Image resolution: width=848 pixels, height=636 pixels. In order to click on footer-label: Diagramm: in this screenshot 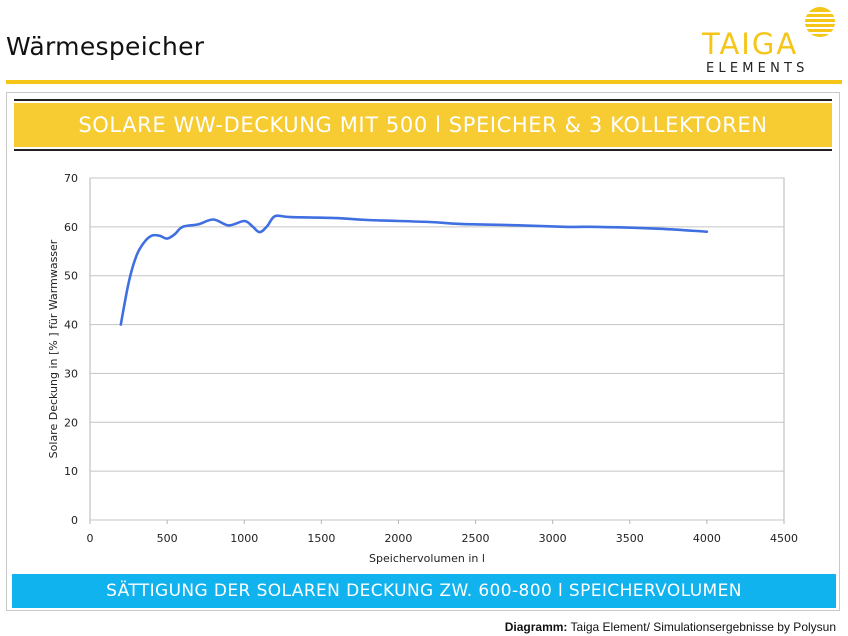, I will do `click(536, 627)`.